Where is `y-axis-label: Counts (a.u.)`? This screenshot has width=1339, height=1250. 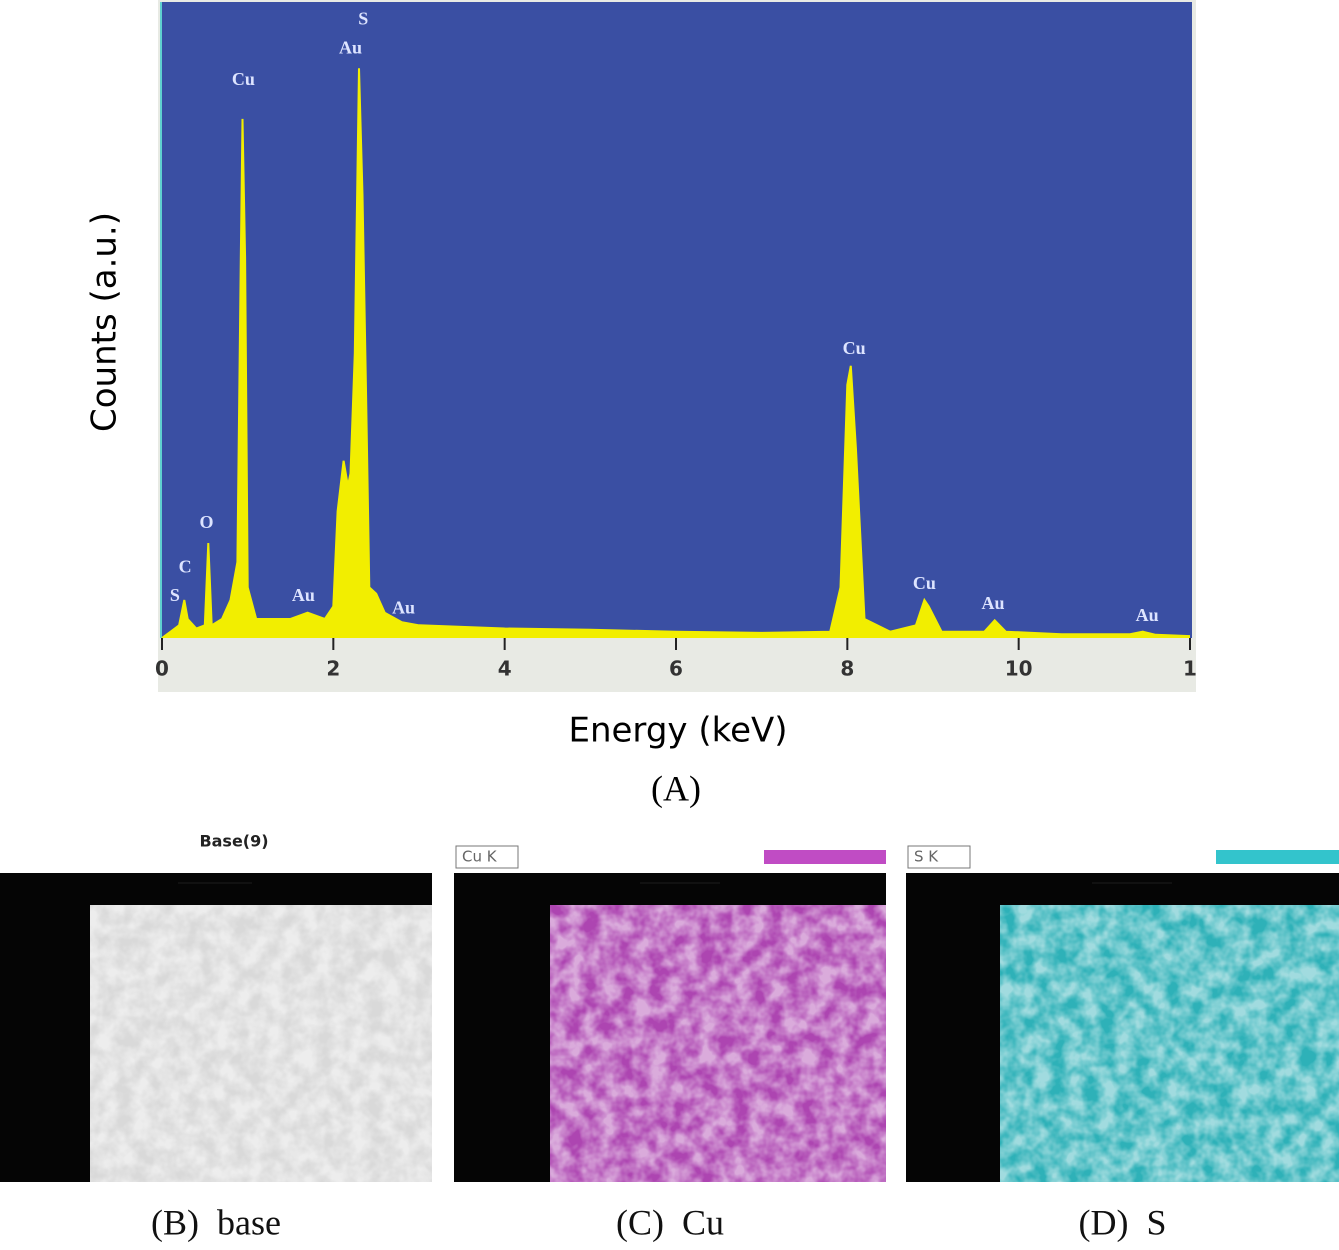
y-axis-label: Counts (a.u.) is located at coordinates (105, 322).